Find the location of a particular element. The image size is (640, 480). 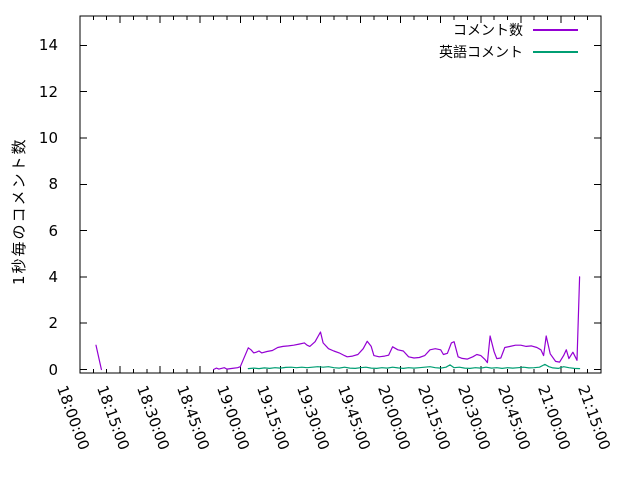

legend-label-english-comment: 英語コメント is located at coordinates (481, 52).